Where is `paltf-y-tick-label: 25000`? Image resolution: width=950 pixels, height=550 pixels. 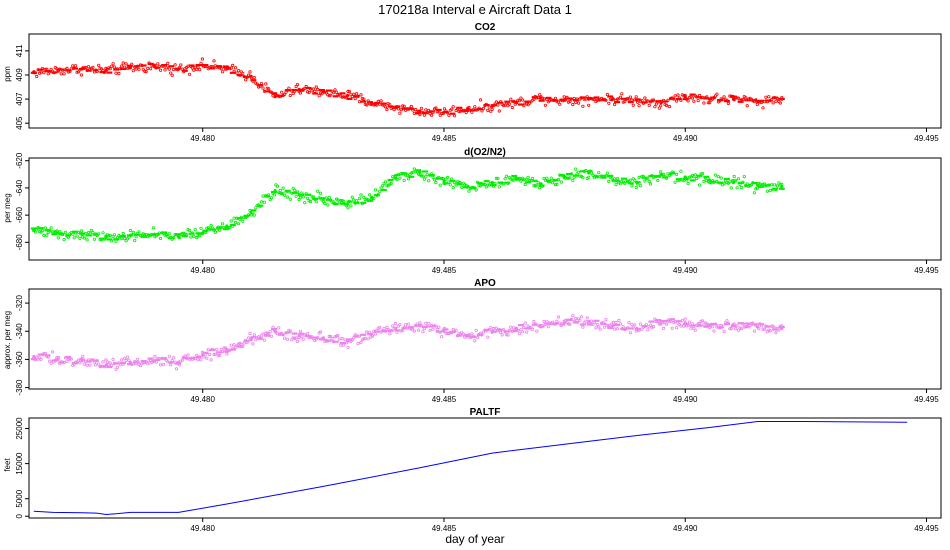
paltf-y-tick-label: 25000 is located at coordinates (19, 428).